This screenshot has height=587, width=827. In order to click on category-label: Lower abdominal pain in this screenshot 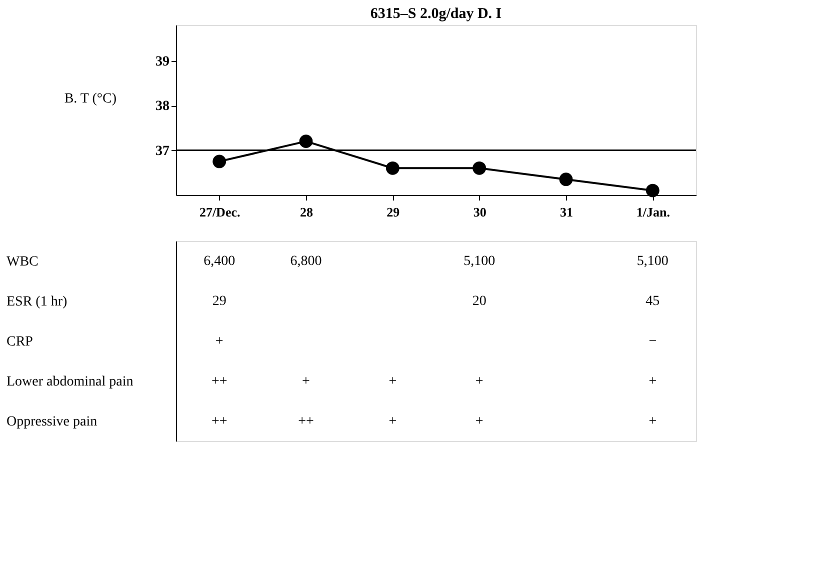, I will do `click(70, 382)`.